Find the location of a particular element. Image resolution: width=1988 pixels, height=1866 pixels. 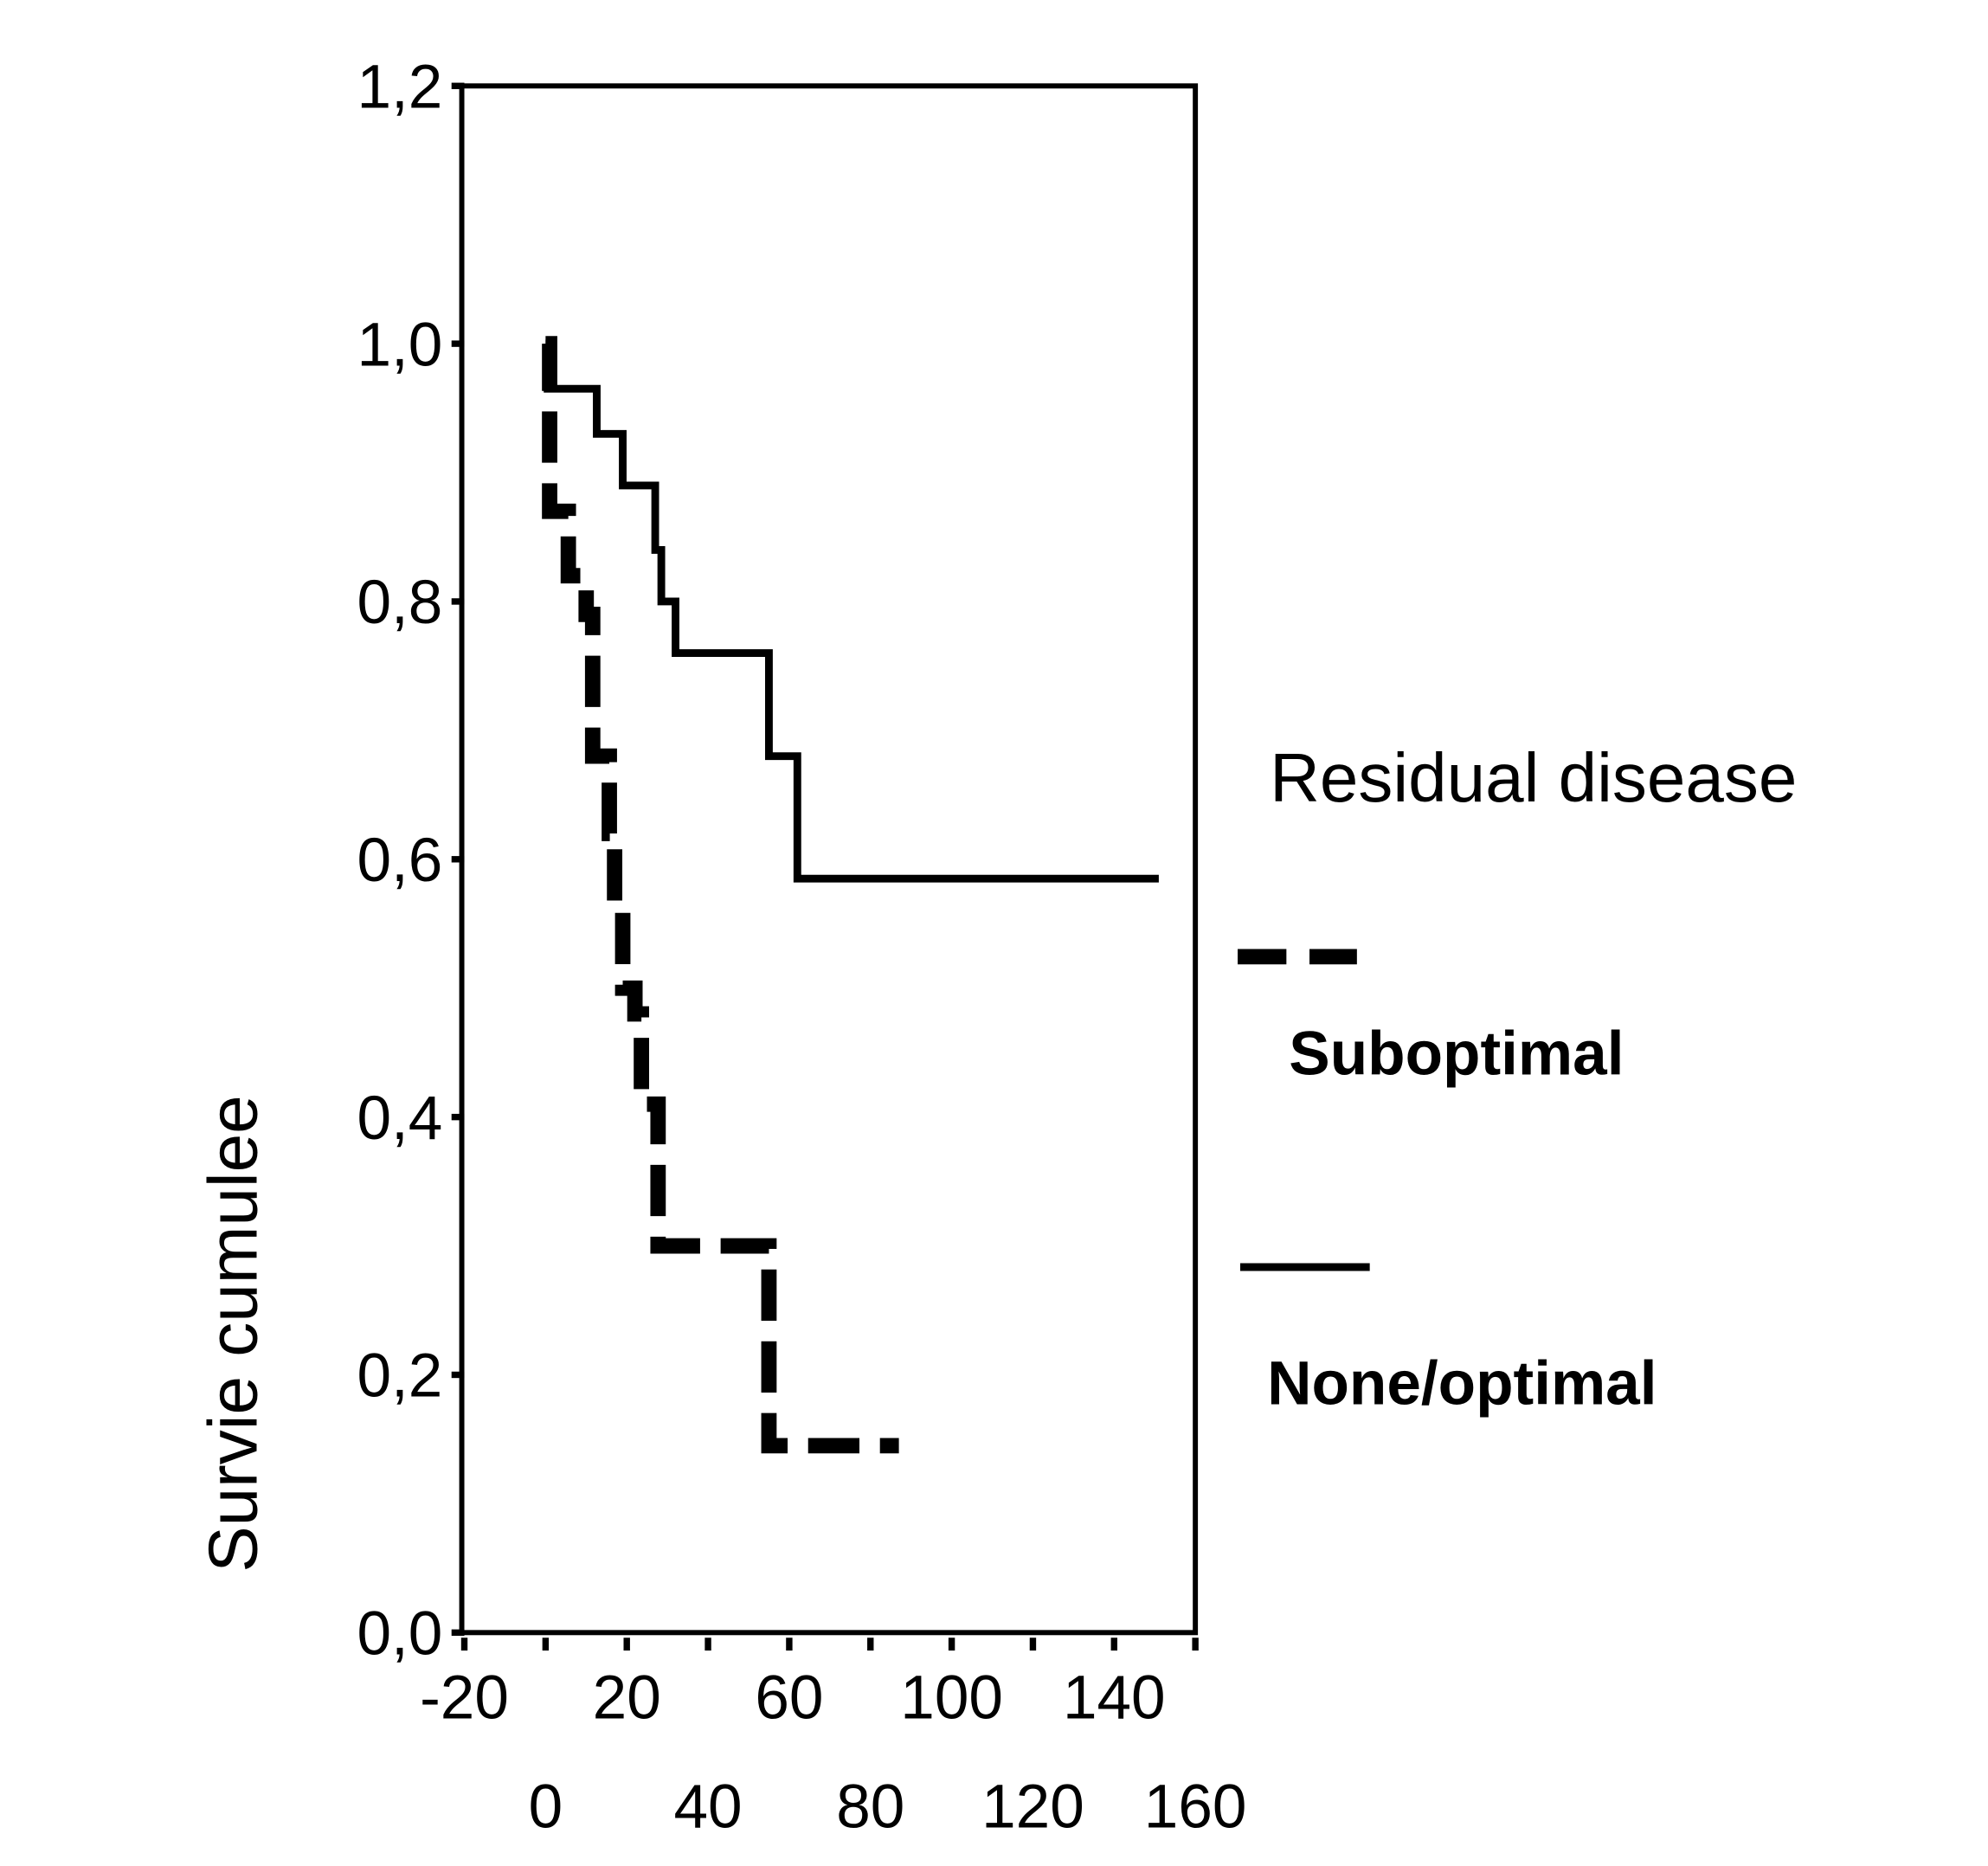

y-axis-label: Survie cumulee is located at coordinates (232, 1334).